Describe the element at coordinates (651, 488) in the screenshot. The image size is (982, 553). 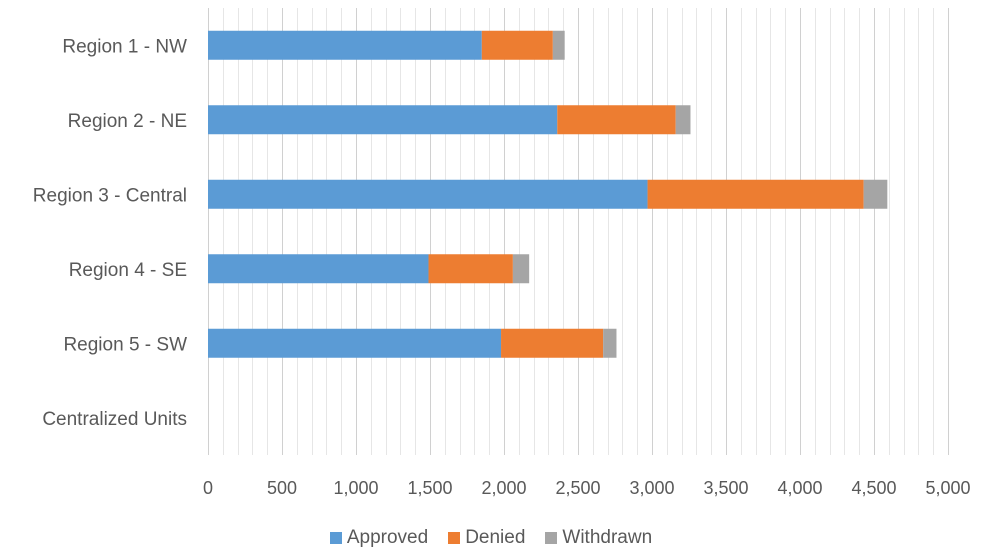
I see `x-tick-label: 3,000` at that location.